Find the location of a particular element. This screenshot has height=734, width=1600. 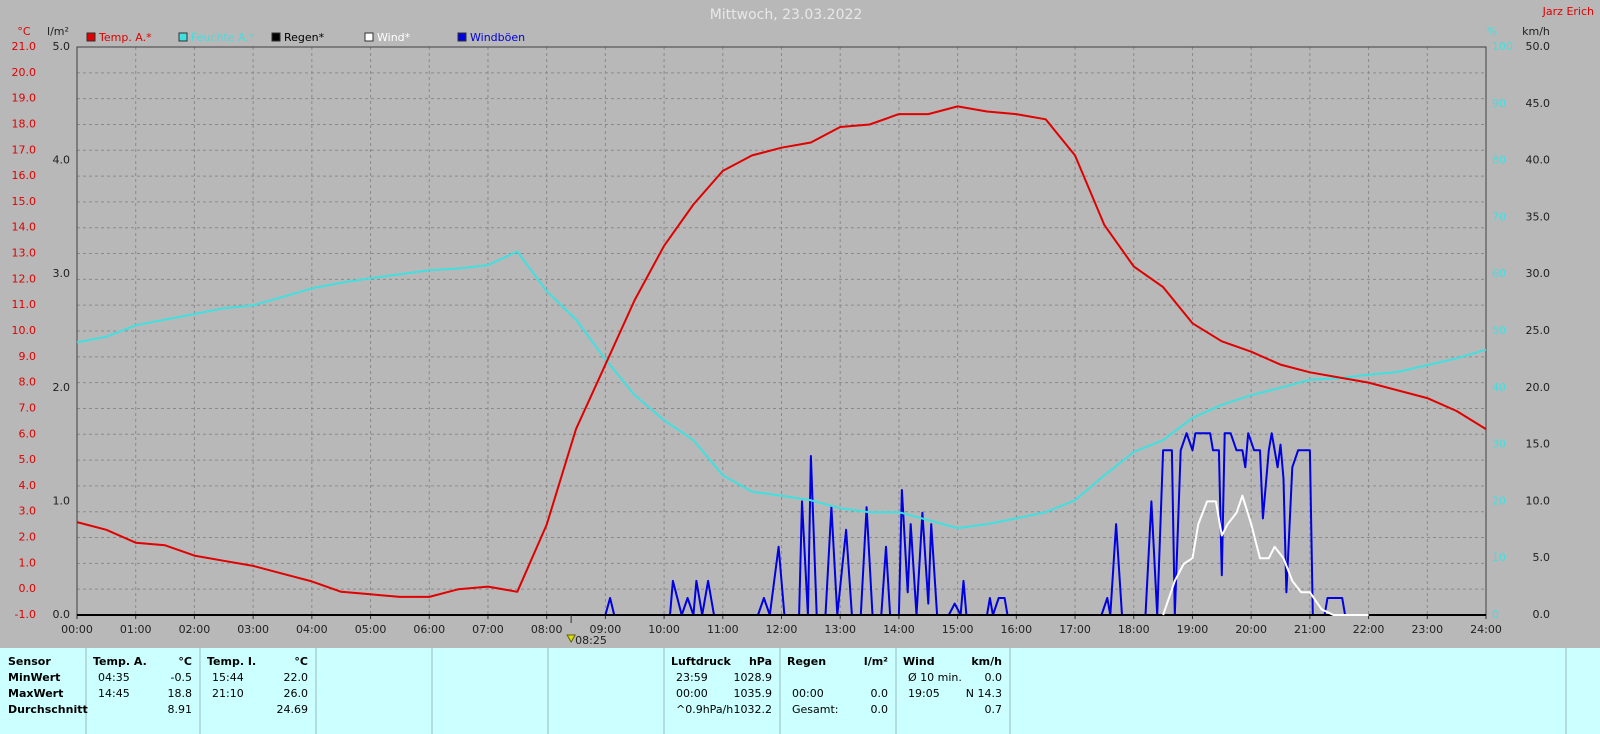

y3-tick-label: 70 is located at coordinates (1499, 216).